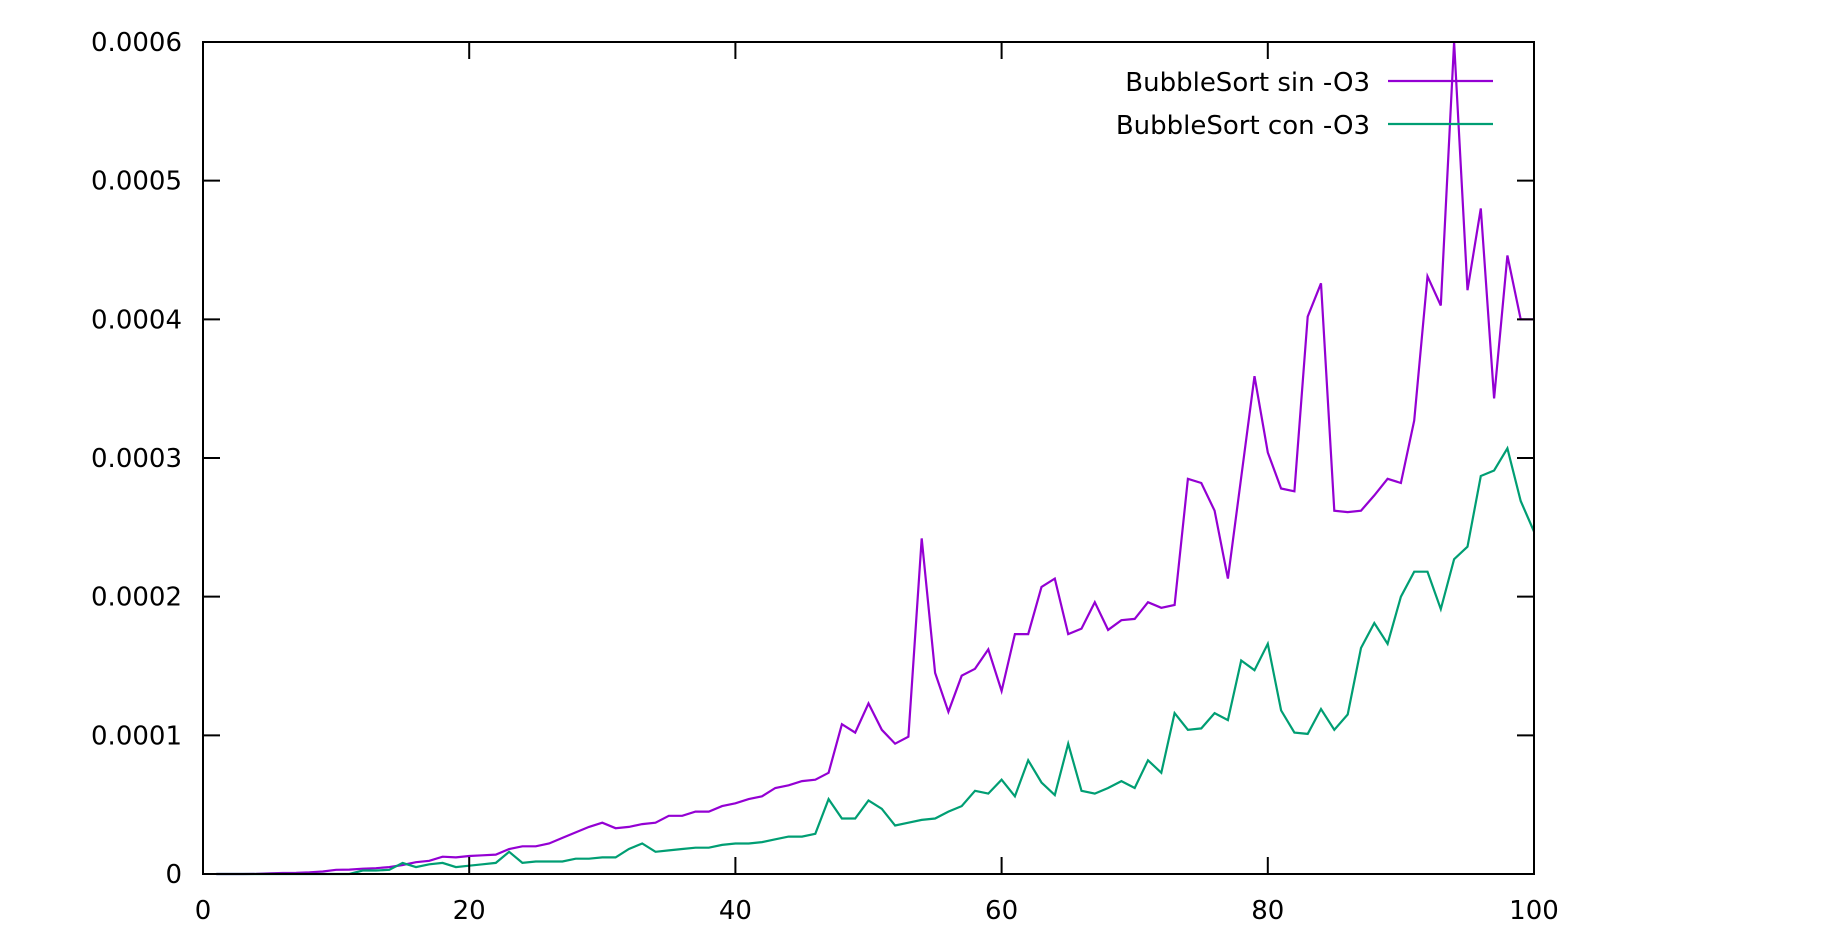 This screenshot has height=952, width=1848. Describe the element at coordinates (203, 911) in the screenshot. I see `x-tick-label: 0` at that location.